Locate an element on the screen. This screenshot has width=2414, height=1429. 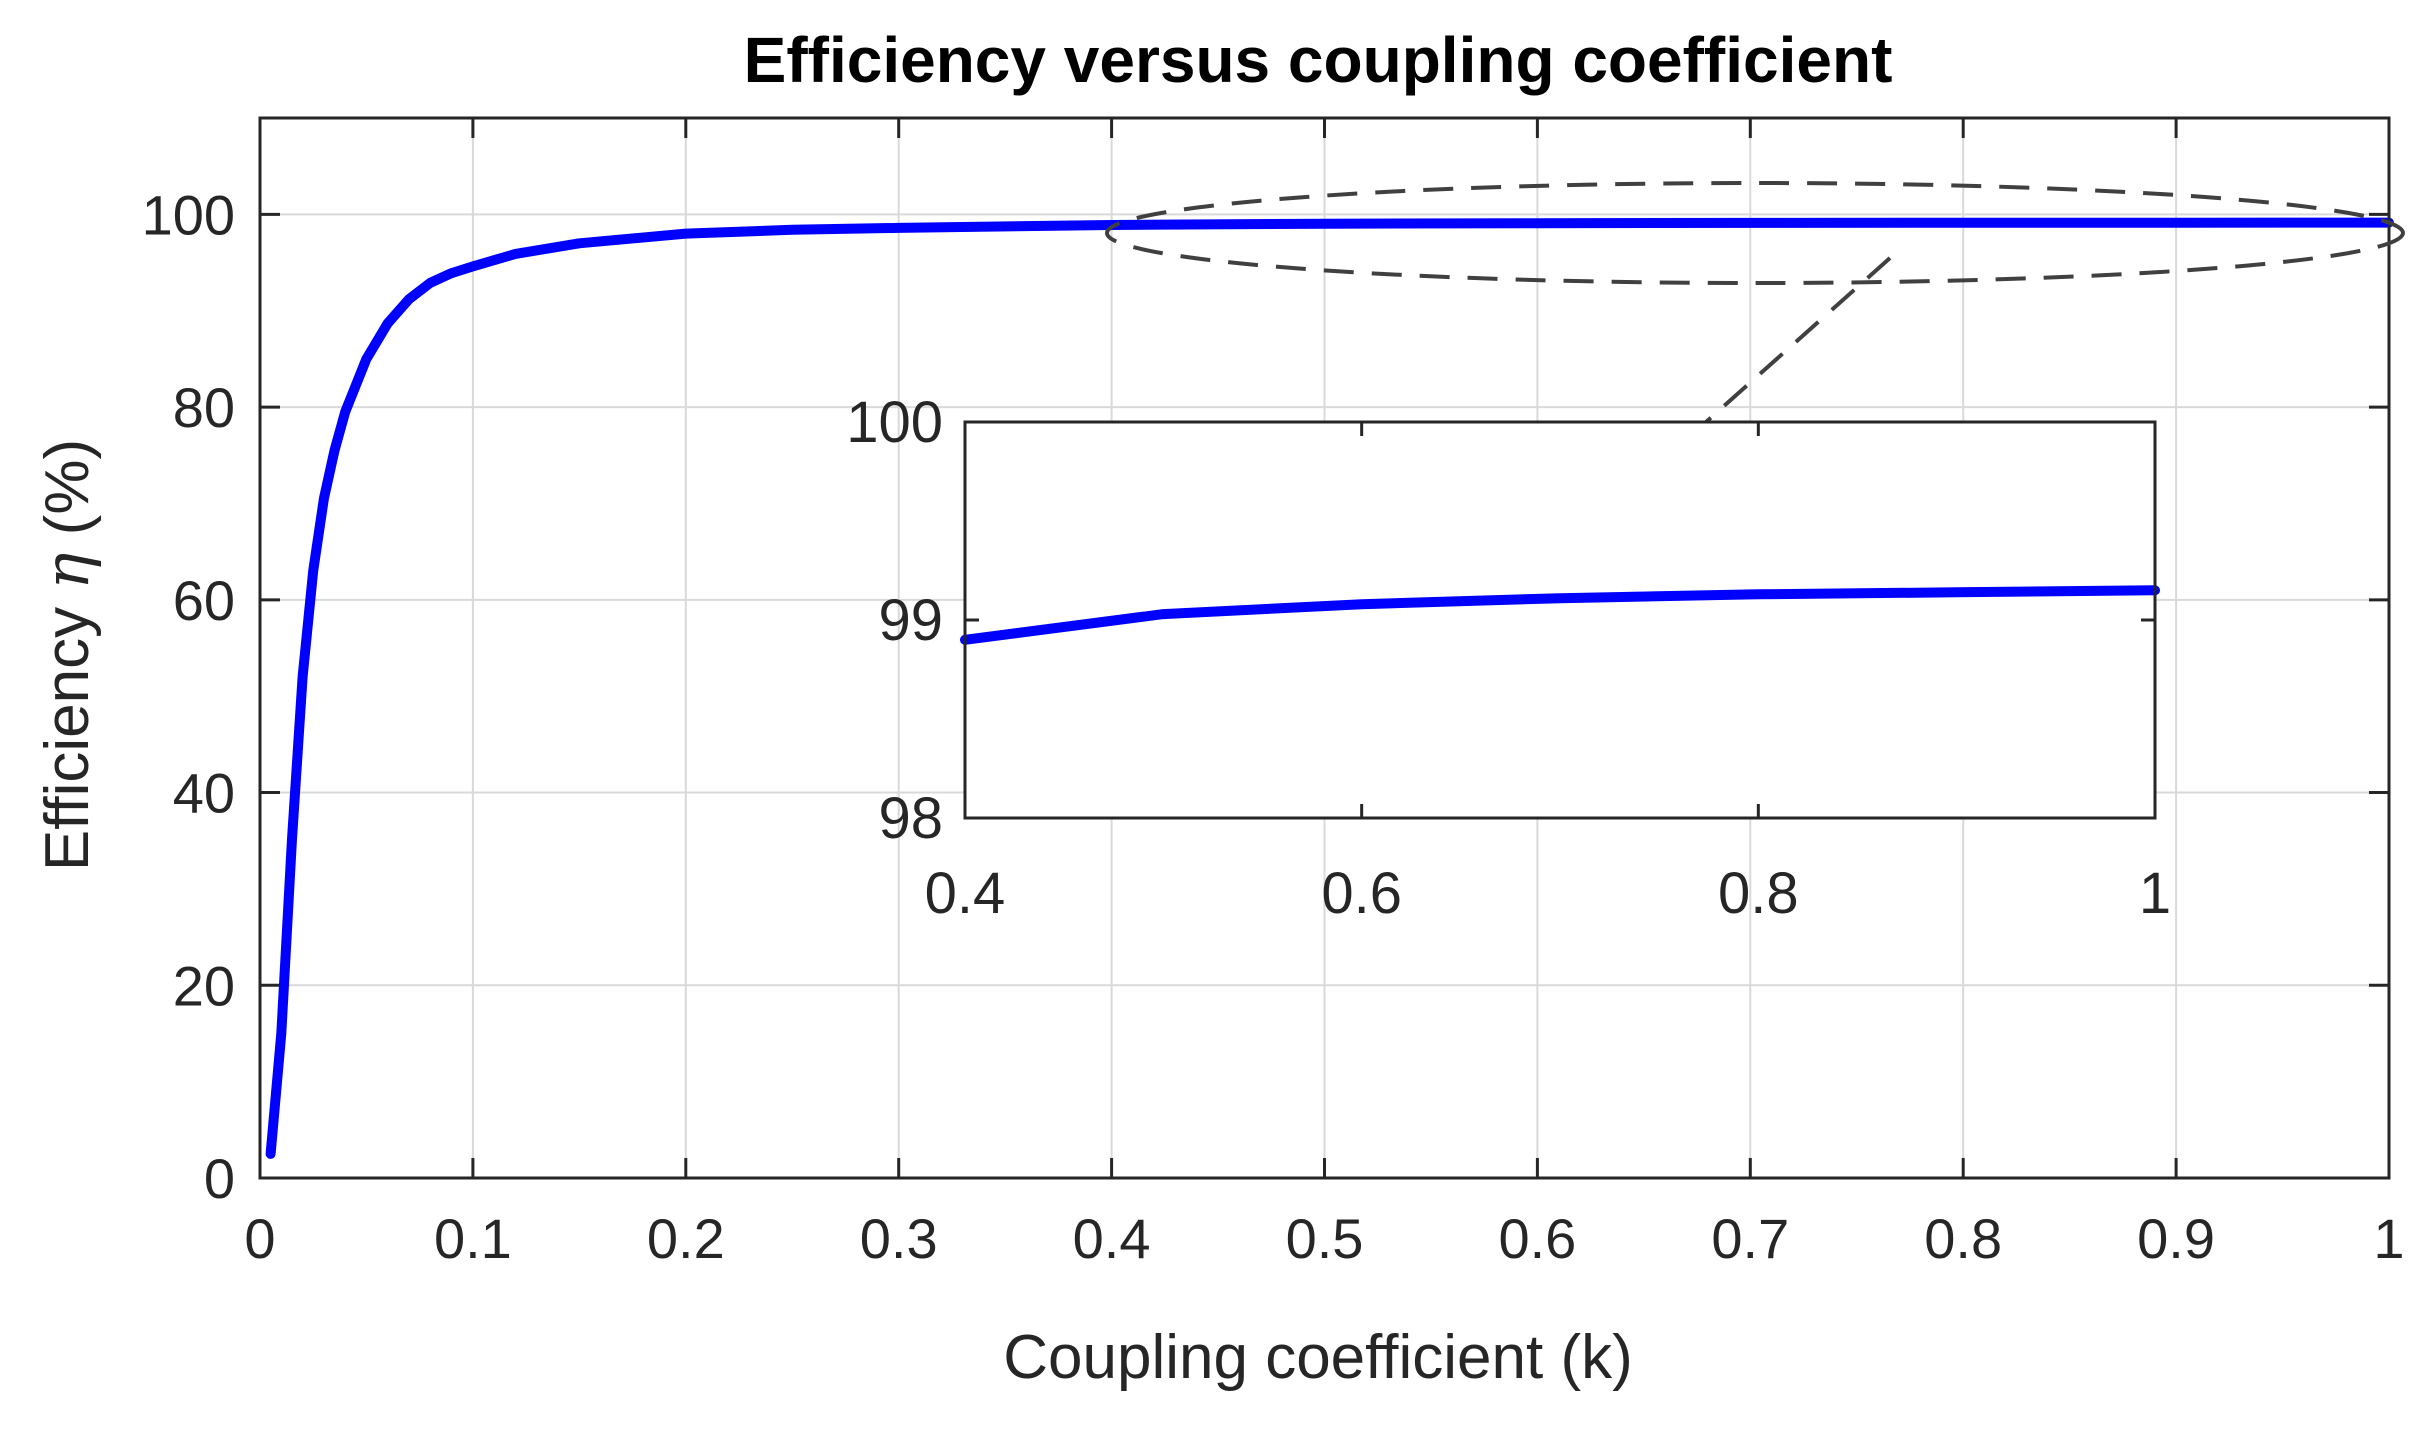
inset-y-tick-labels: 98 99 100 is located at coordinates (894, 620).